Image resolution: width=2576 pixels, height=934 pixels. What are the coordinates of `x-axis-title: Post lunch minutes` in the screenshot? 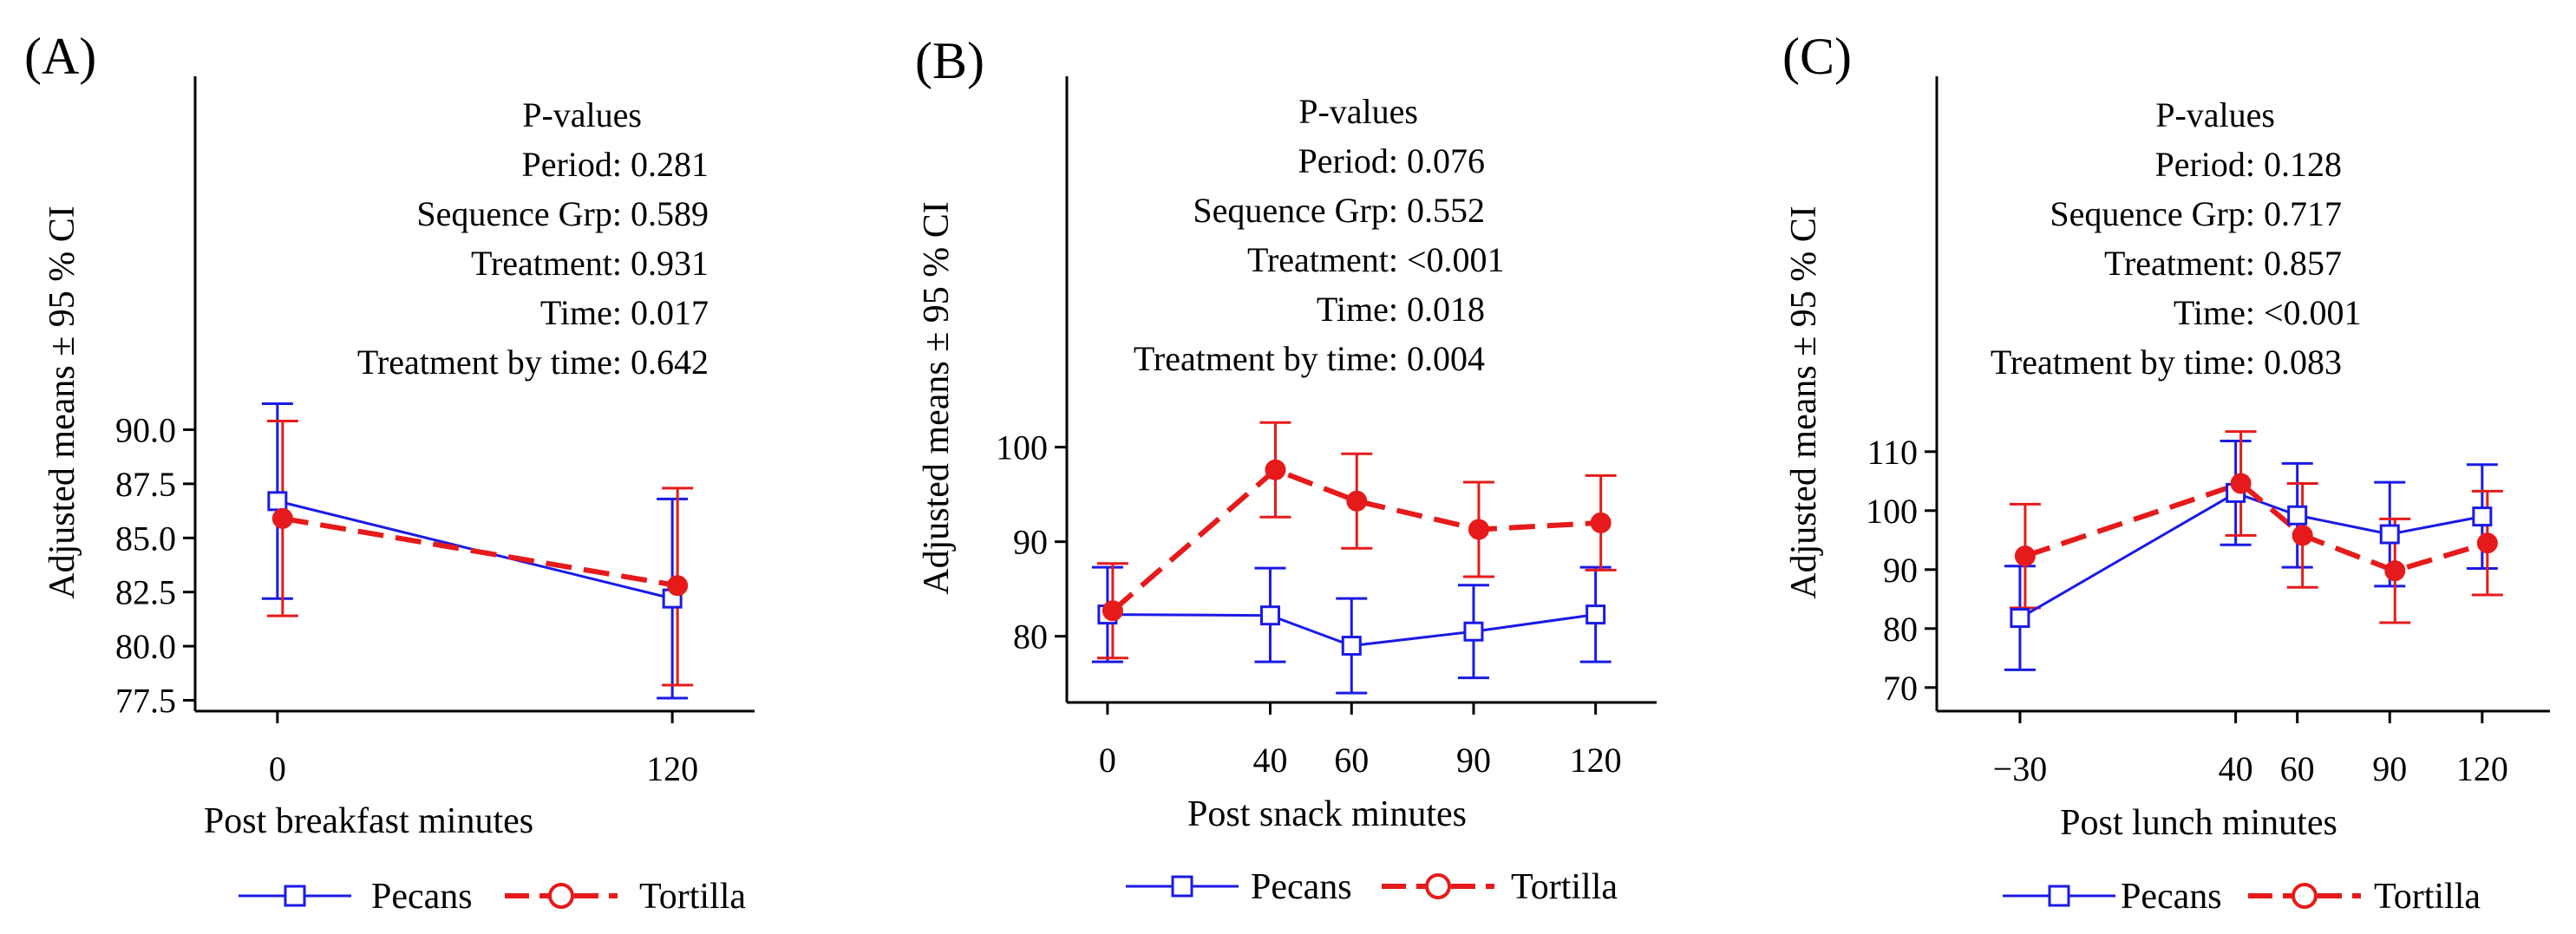 It's located at (2198, 823).